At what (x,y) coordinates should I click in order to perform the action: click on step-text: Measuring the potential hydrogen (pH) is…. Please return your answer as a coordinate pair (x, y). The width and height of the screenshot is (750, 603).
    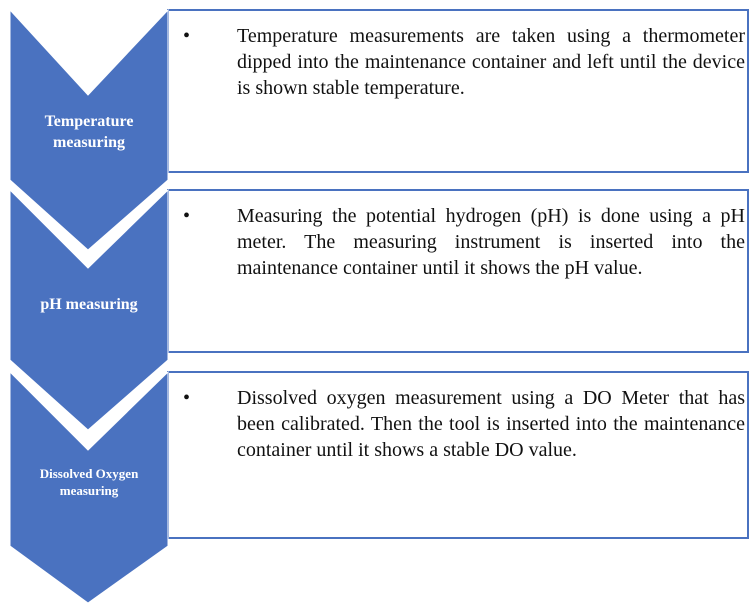
    Looking at the image, I should click on (491, 242).